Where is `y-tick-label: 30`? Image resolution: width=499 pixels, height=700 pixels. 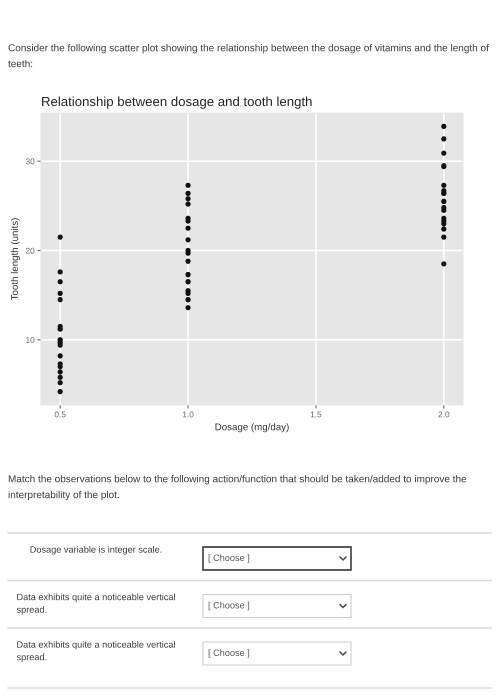
y-tick-label: 30 is located at coordinates (30, 161).